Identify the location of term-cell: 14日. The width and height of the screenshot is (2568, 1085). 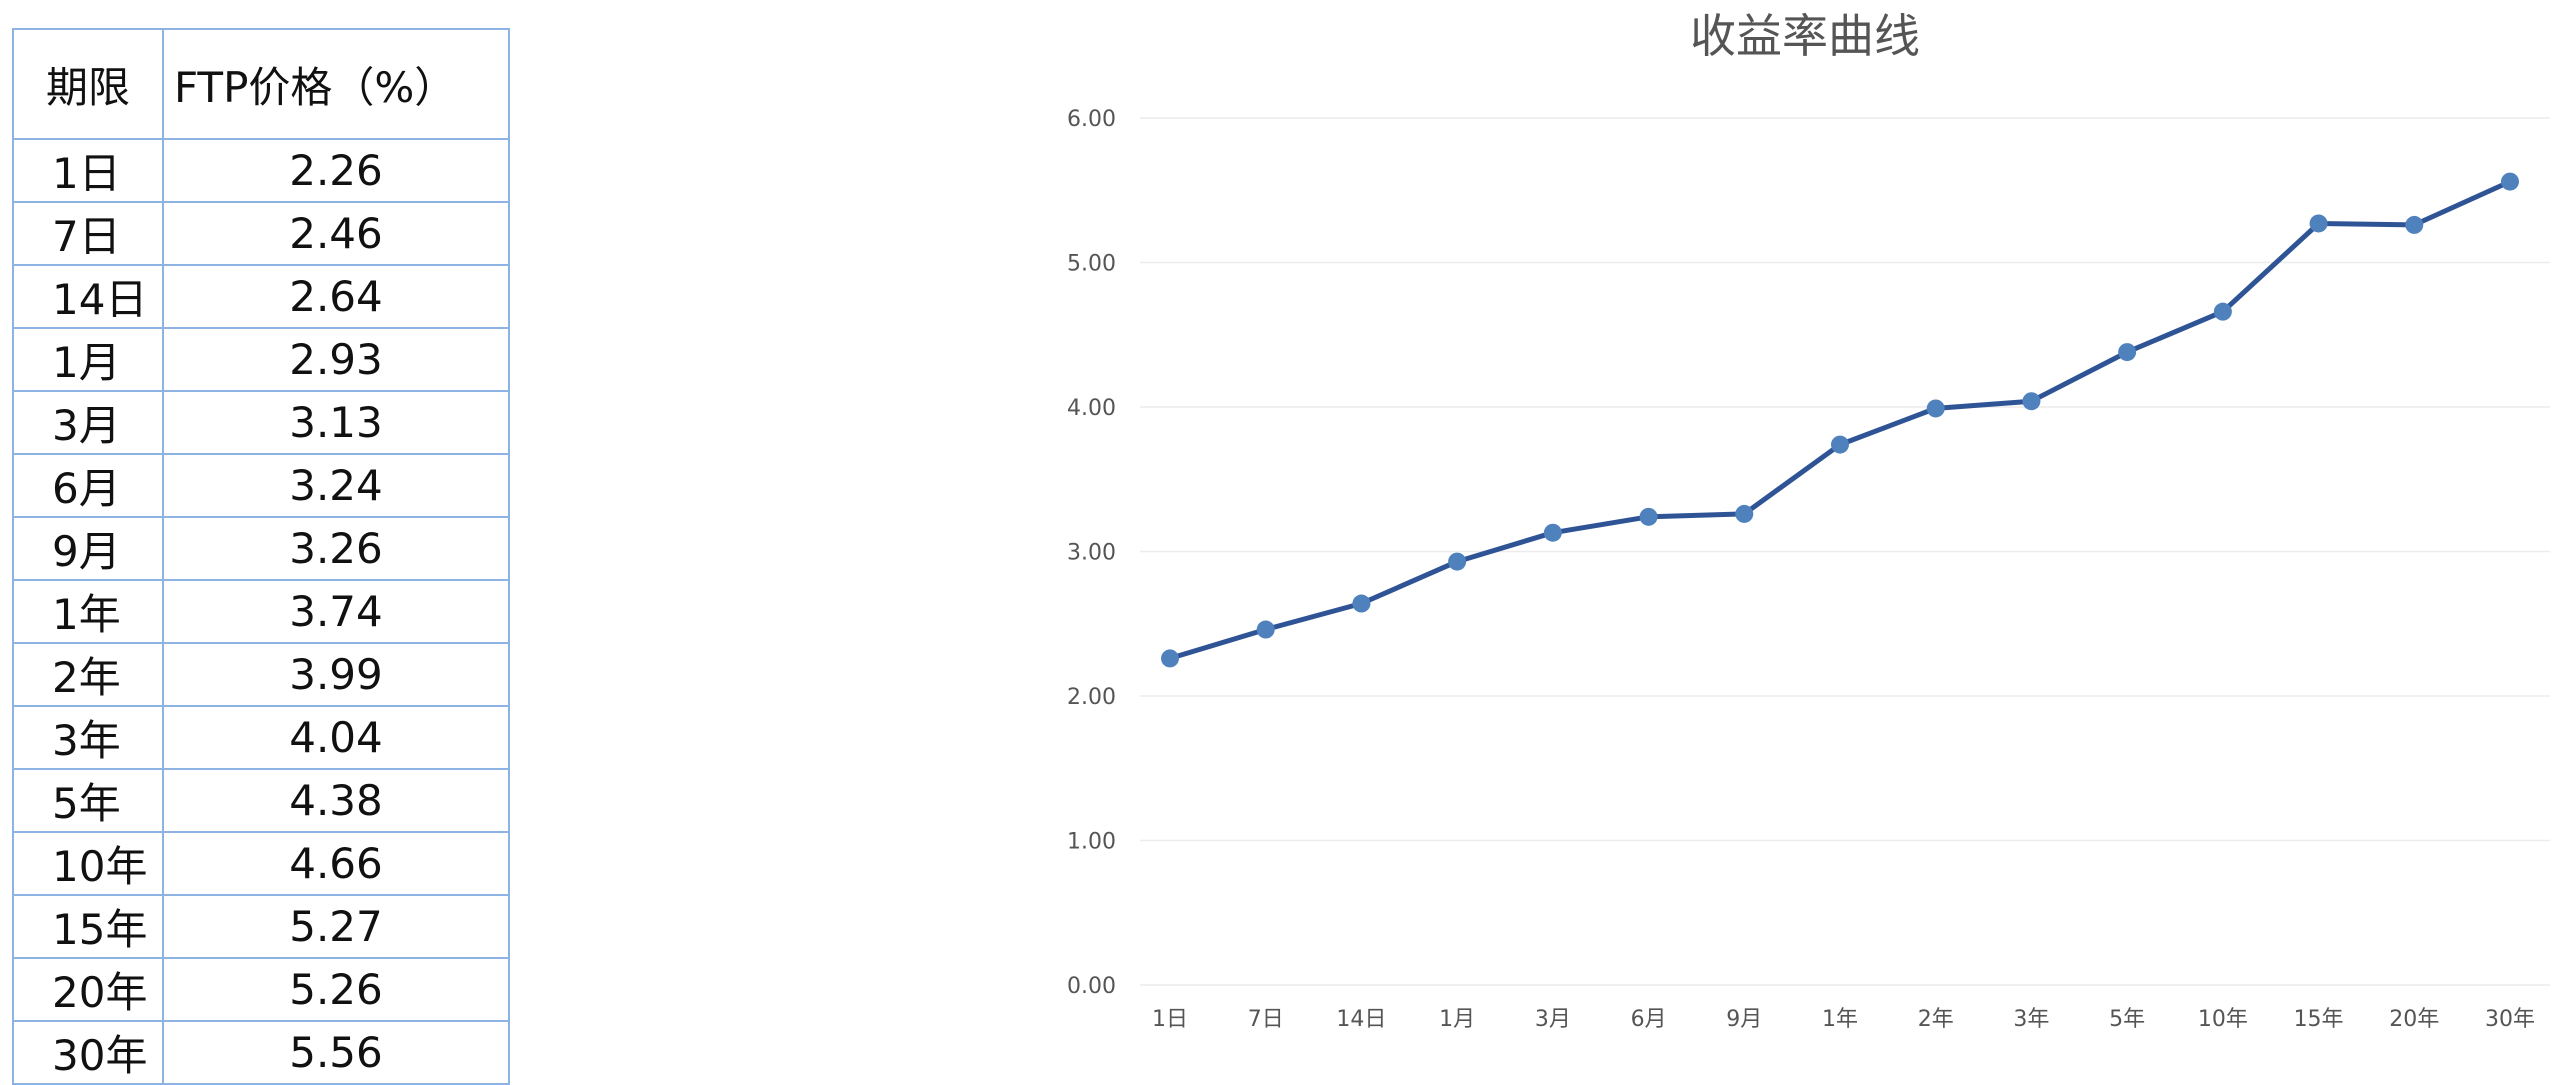
(88, 296).